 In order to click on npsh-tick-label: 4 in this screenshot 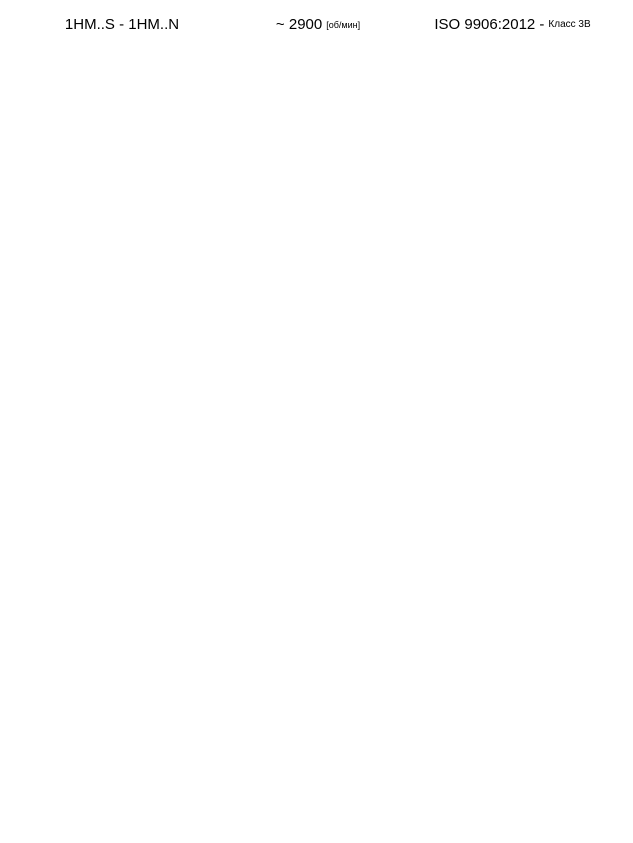, I will do `click(47, 719)`.